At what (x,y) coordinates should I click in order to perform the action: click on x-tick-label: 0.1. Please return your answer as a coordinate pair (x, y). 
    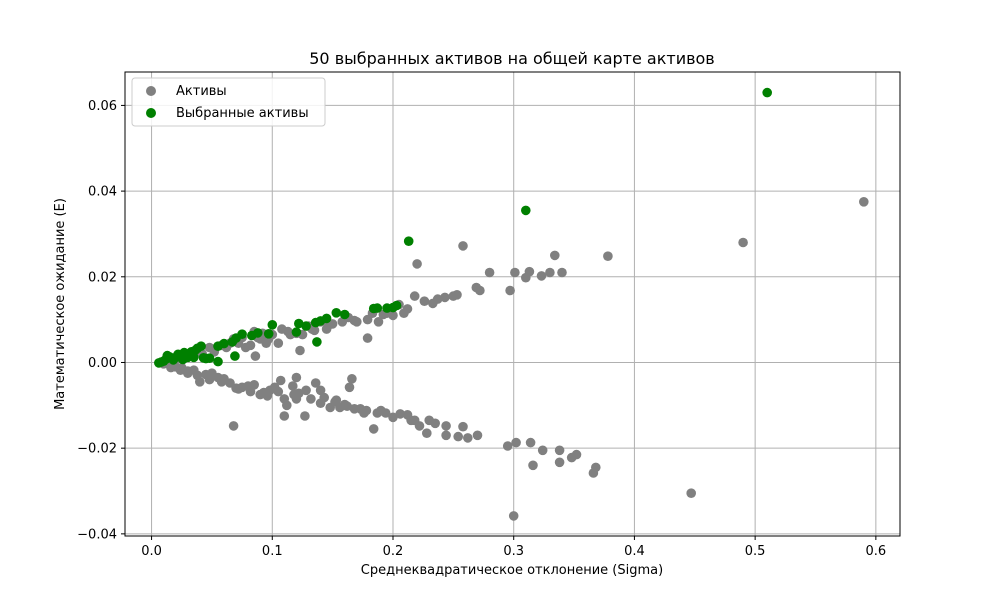
    Looking at the image, I should click on (272, 551).